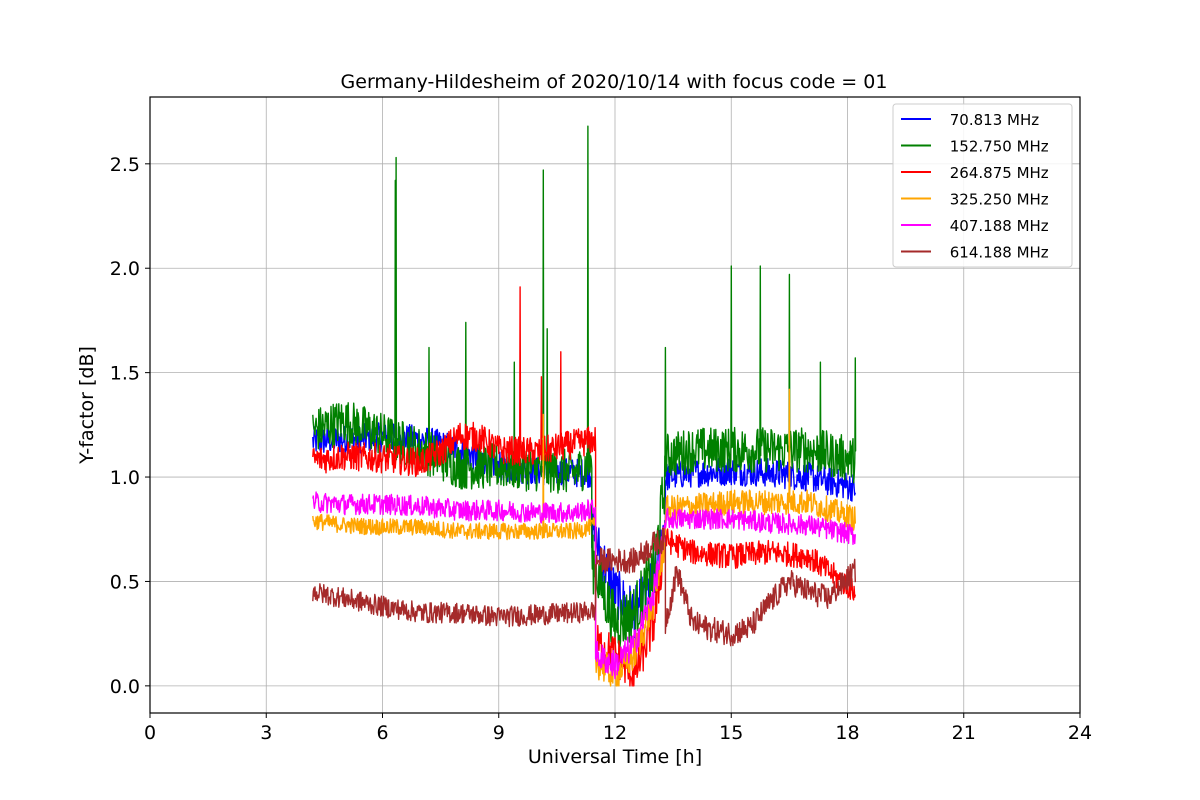 The height and width of the screenshot is (800, 1200). Describe the element at coordinates (499, 733) in the screenshot. I see `x-tick-label: 9` at that location.